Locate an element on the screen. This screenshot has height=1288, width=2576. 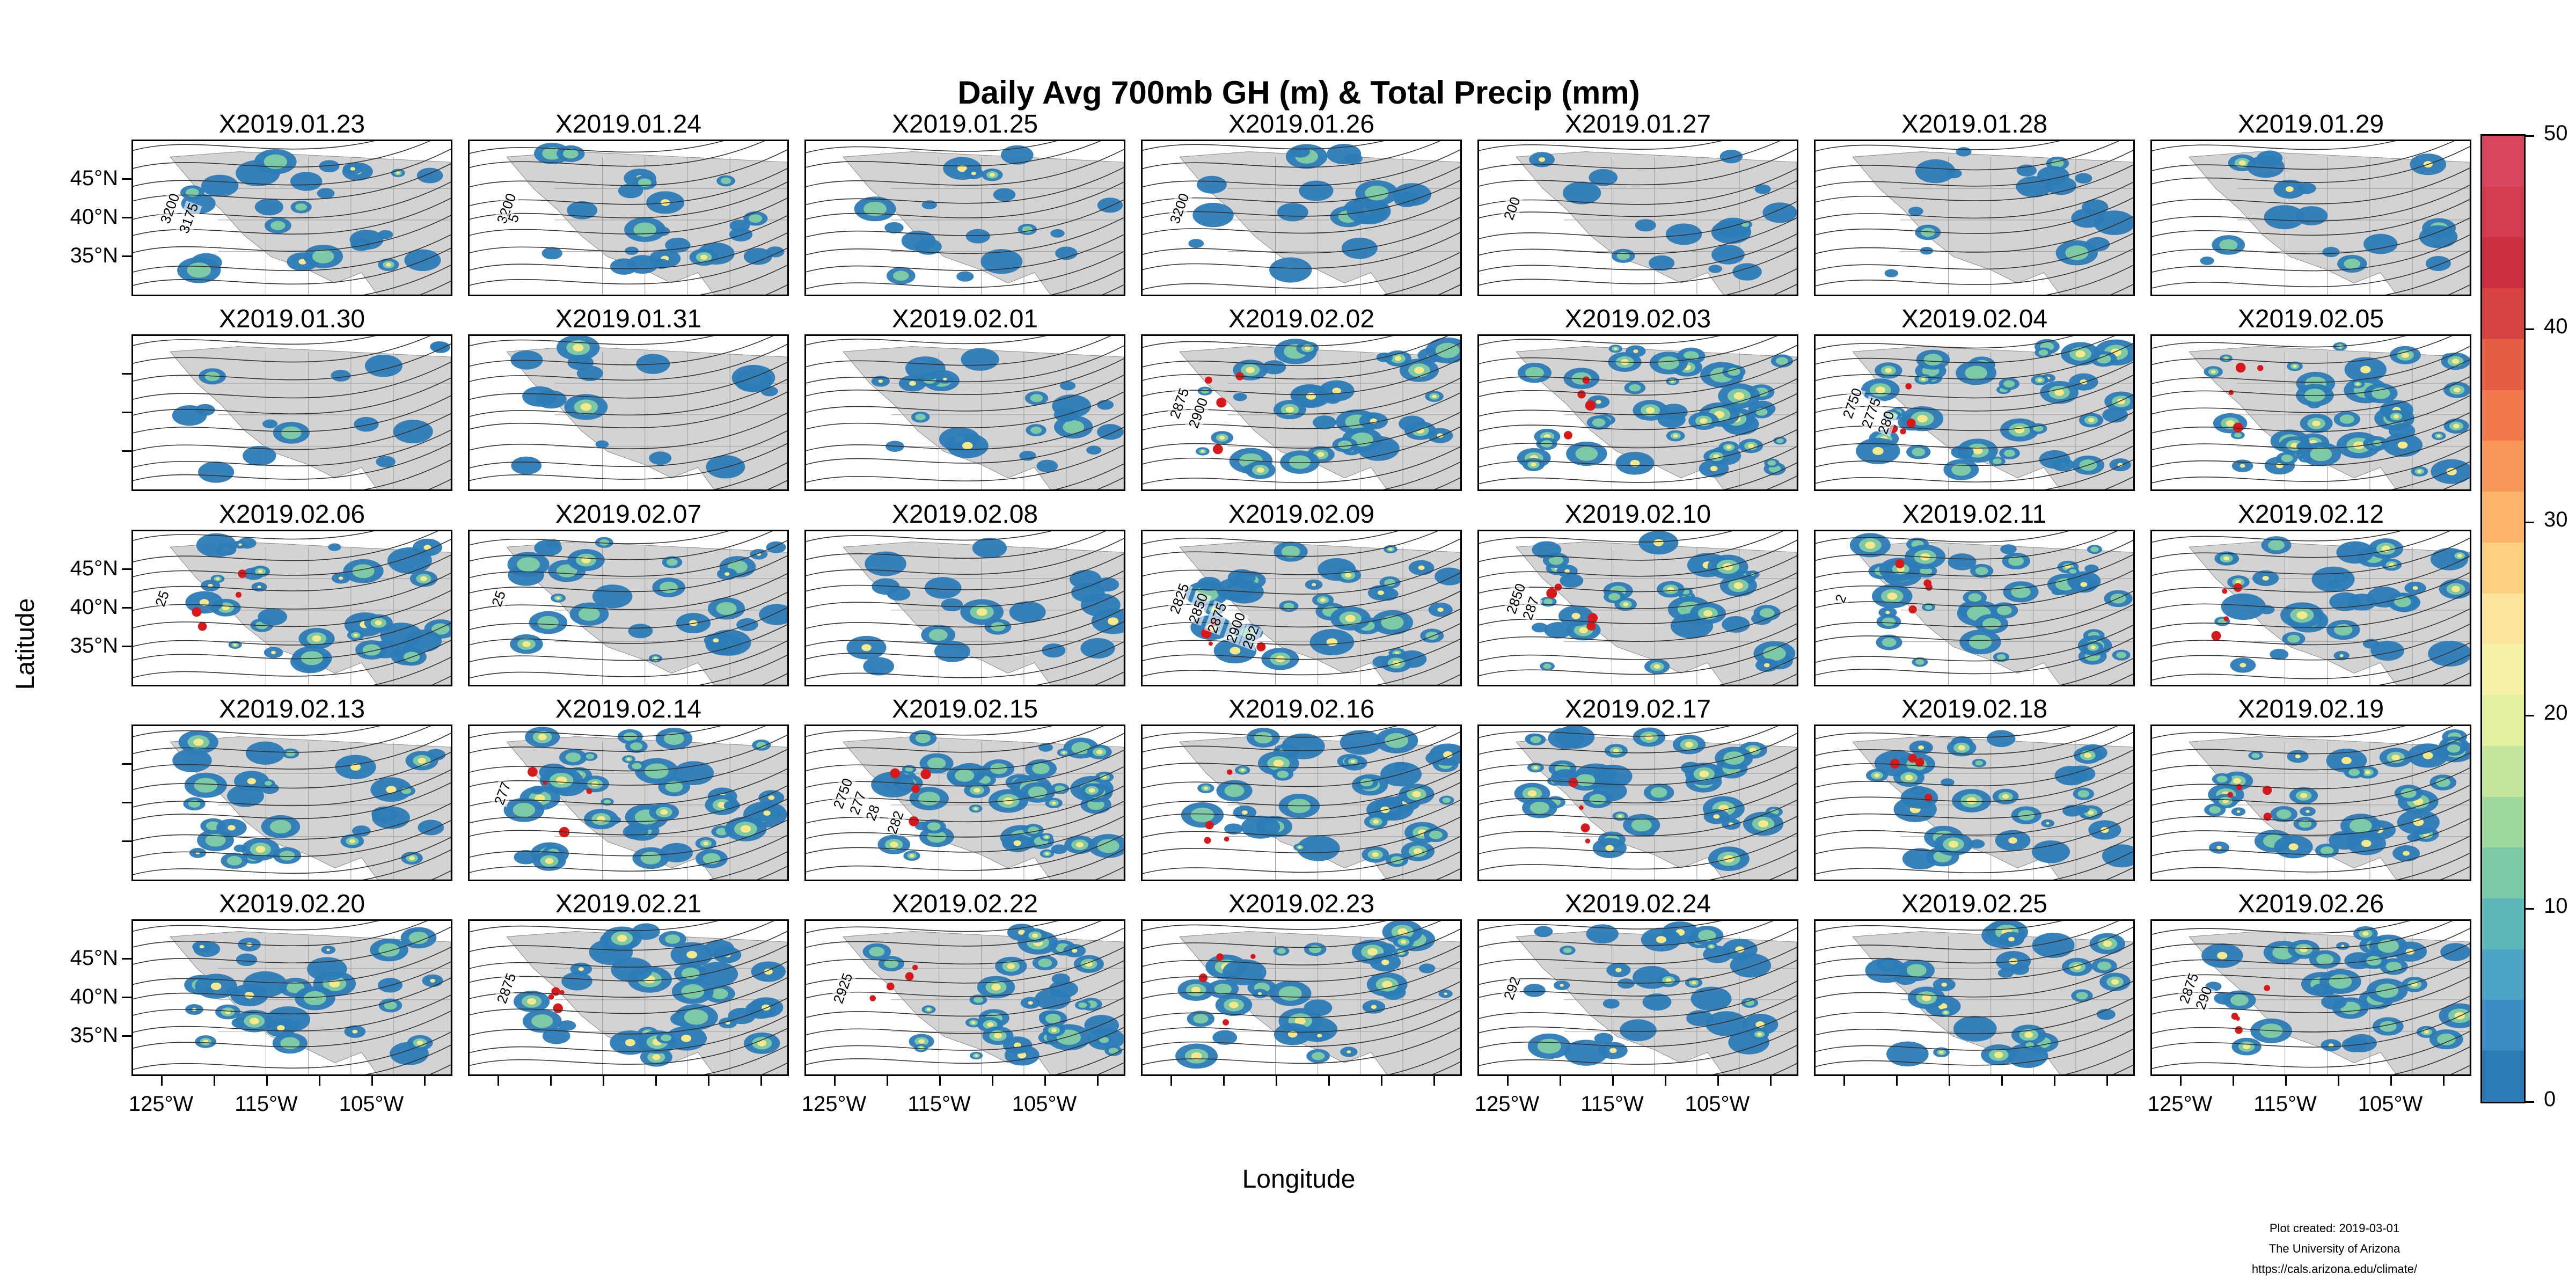
colorbar-tick-label: 20 is located at coordinates (2556, 712).